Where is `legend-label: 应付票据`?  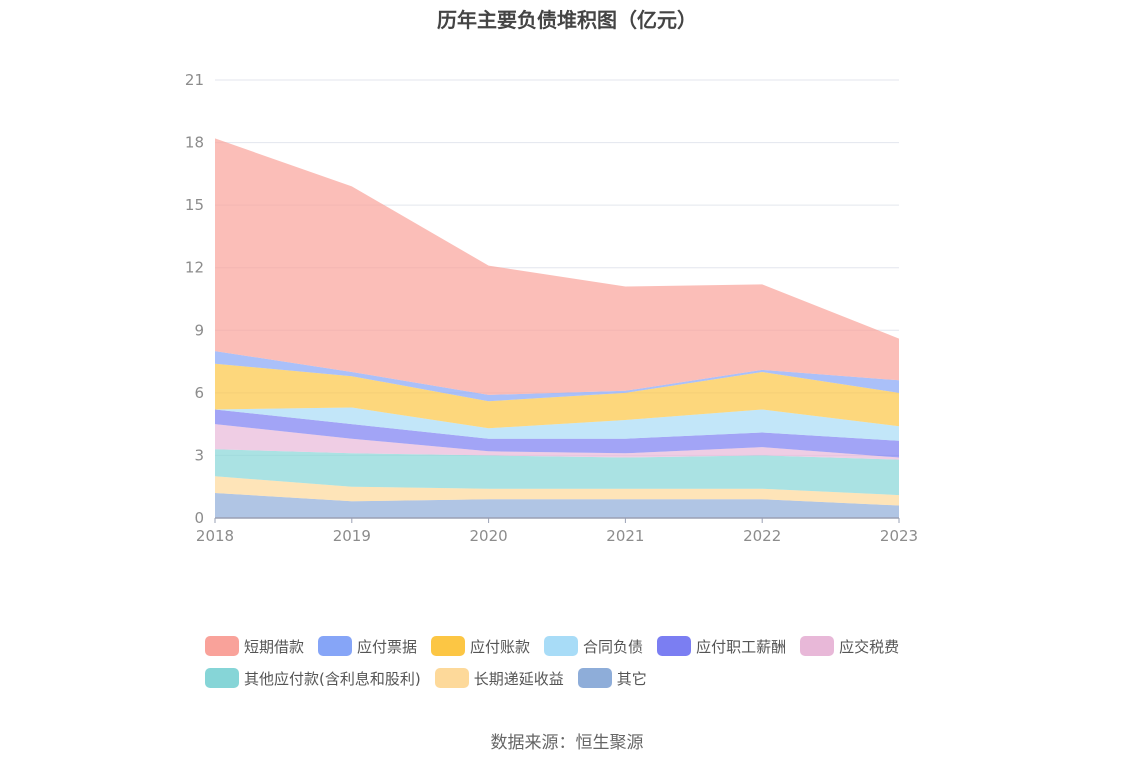 legend-label: 应付票据 is located at coordinates (387, 646).